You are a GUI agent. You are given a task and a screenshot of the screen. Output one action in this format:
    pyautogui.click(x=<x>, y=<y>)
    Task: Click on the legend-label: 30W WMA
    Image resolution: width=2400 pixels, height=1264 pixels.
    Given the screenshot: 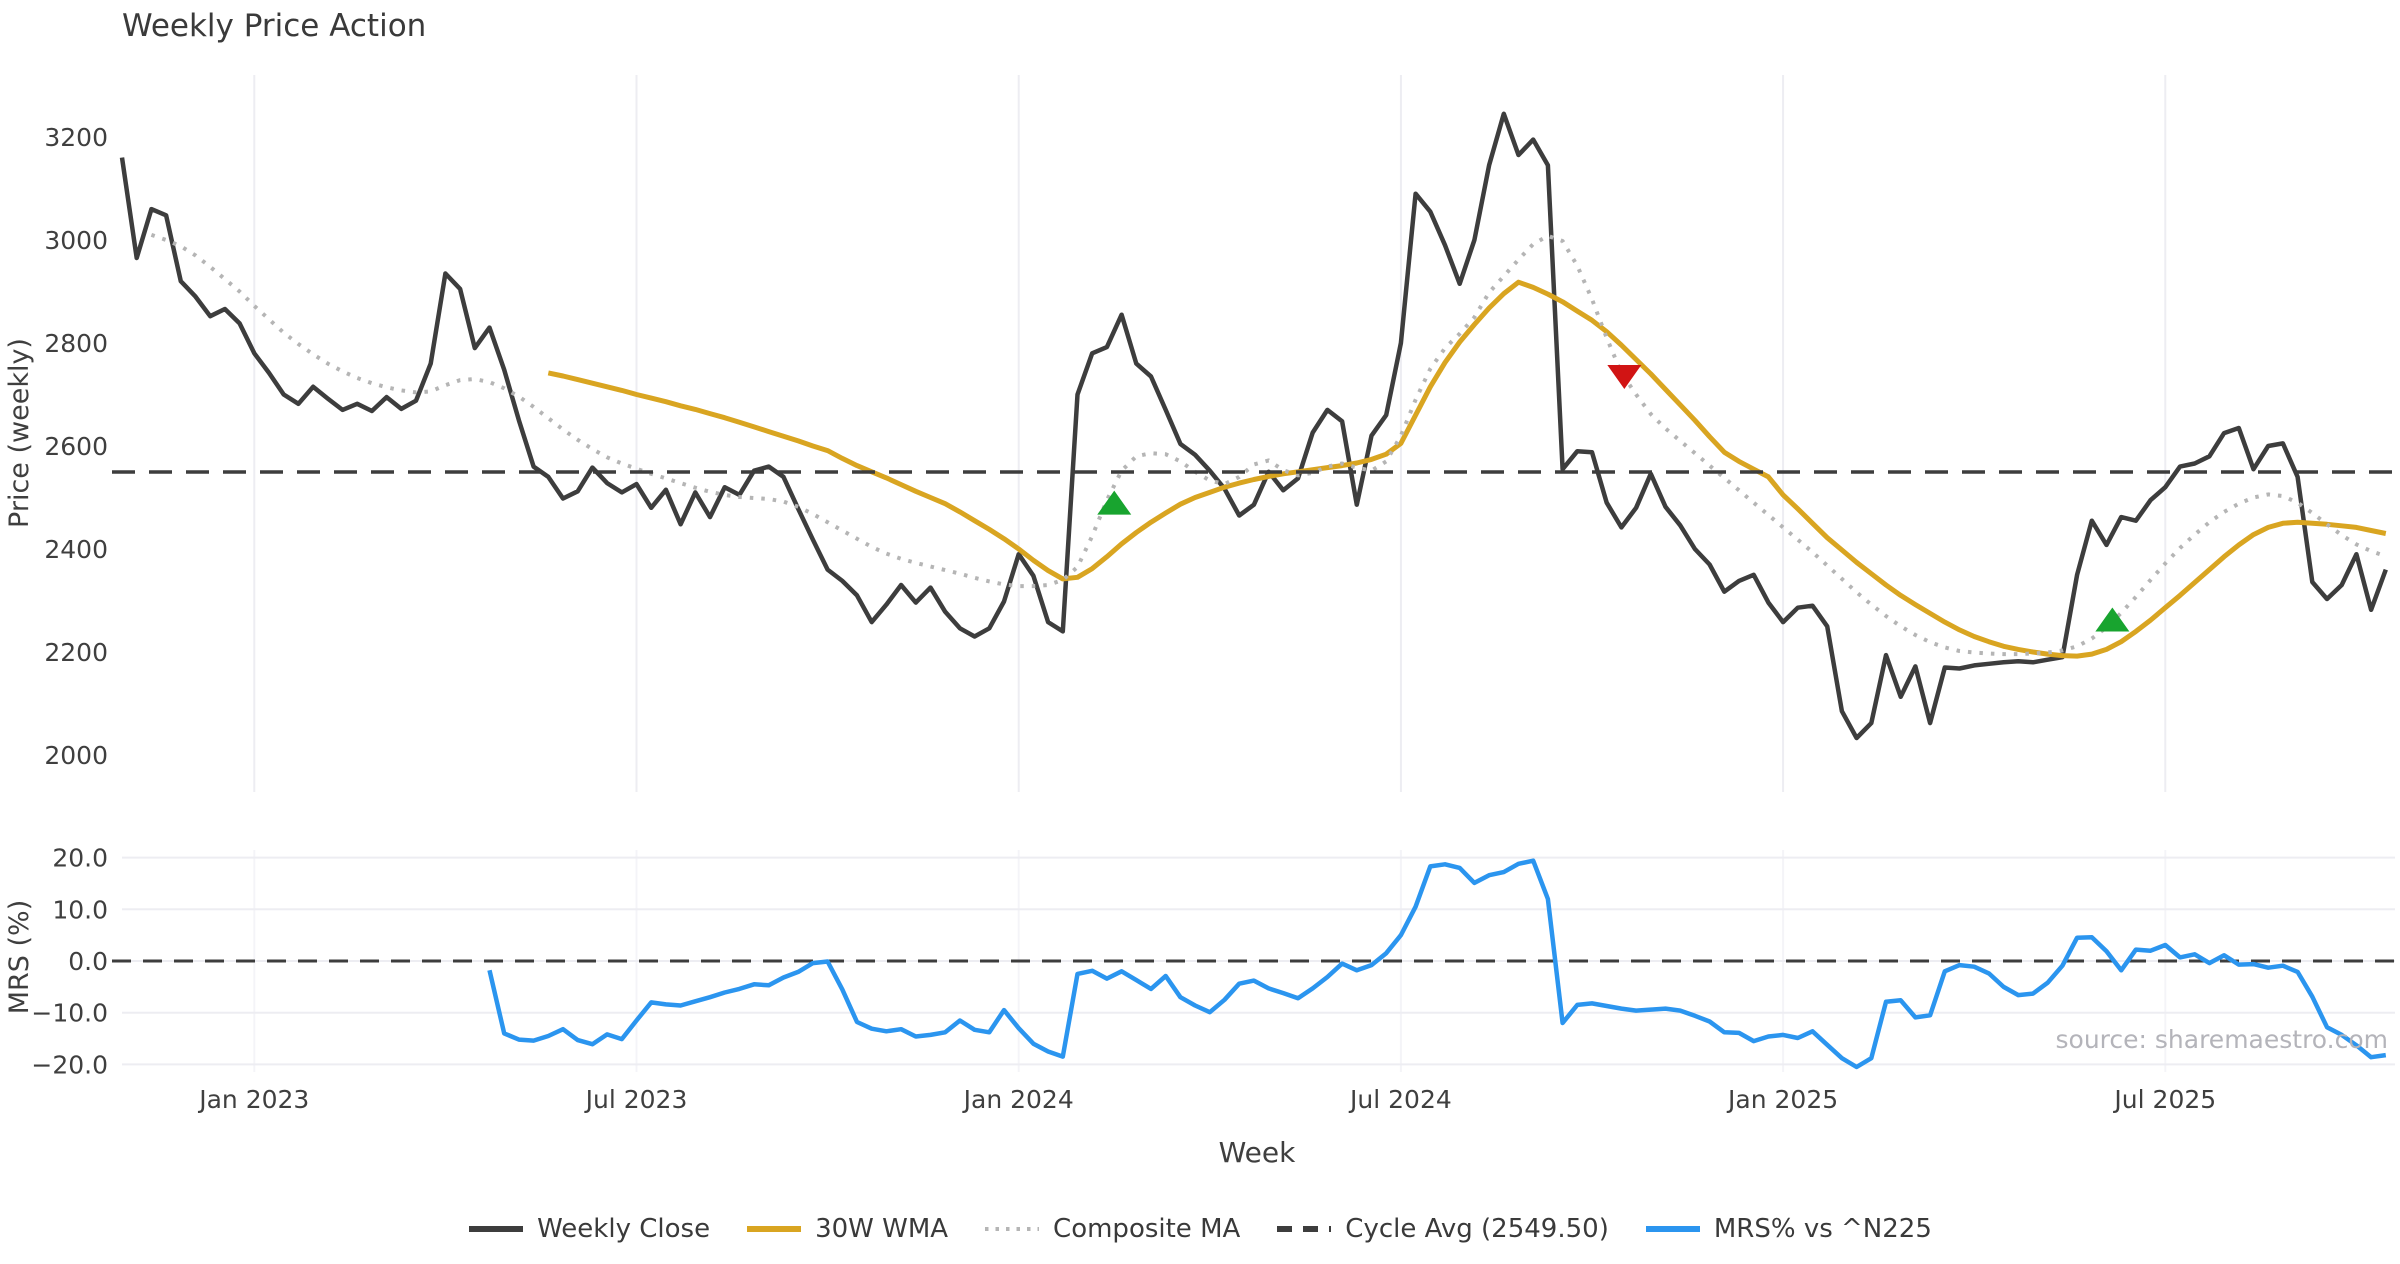 What is the action you would take?
    pyautogui.click(x=882, y=1229)
    